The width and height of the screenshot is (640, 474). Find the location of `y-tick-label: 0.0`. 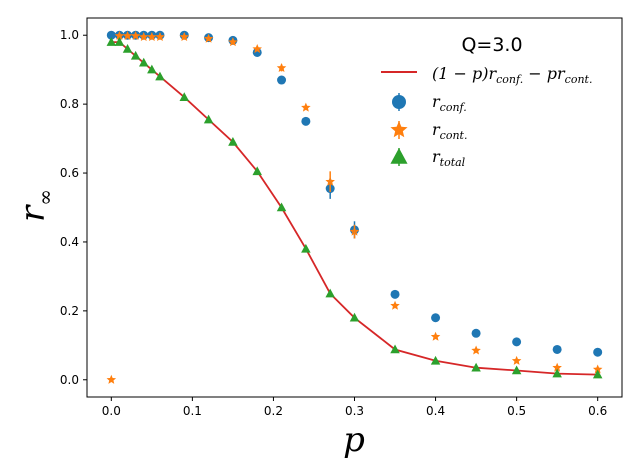

y-tick-label: 0.0 is located at coordinates (69, 380).